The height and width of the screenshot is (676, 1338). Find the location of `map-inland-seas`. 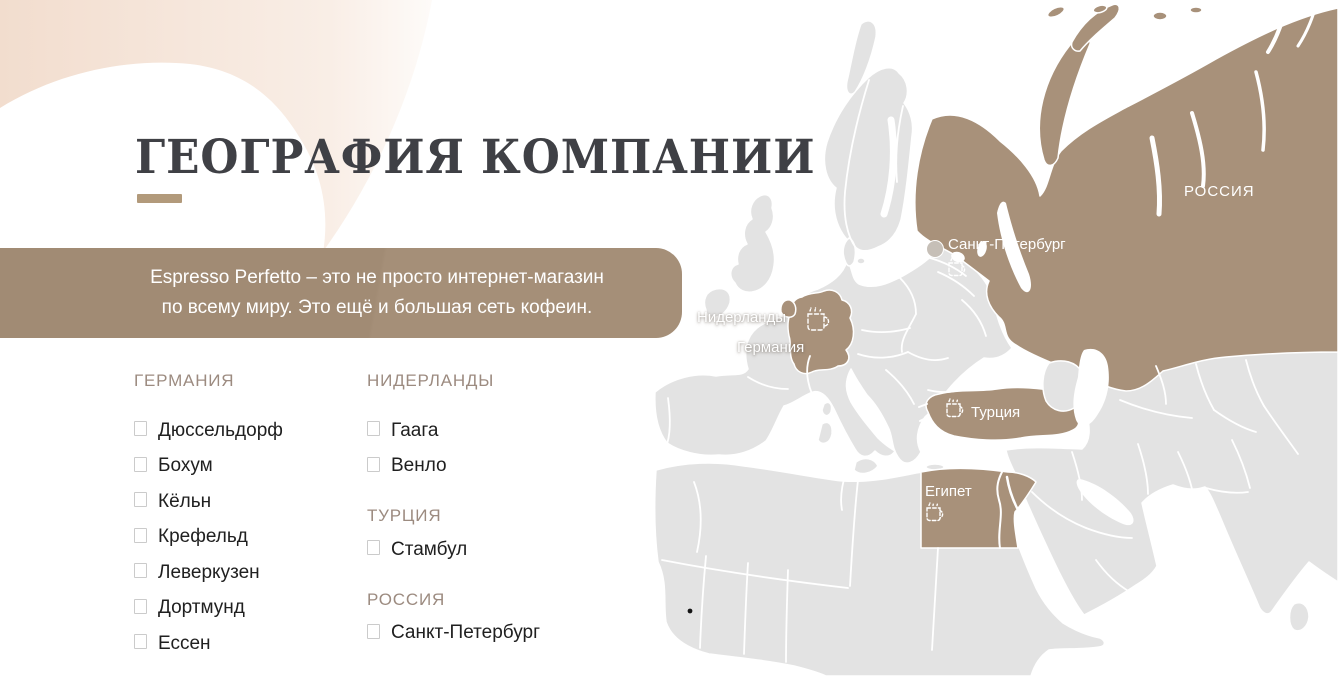

map-inland-seas is located at coordinates (1075, 364).